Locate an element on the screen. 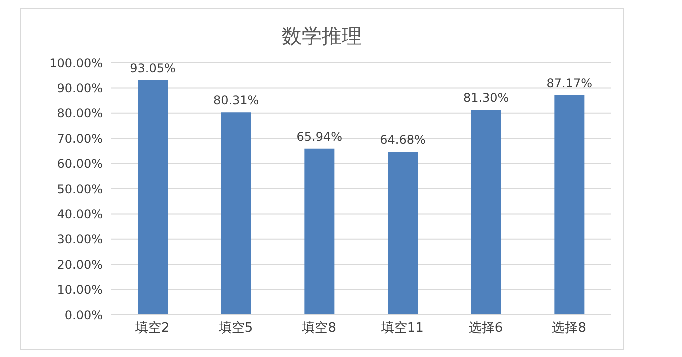 The height and width of the screenshot is (357, 682). data-label: 87.17% is located at coordinates (569, 83).